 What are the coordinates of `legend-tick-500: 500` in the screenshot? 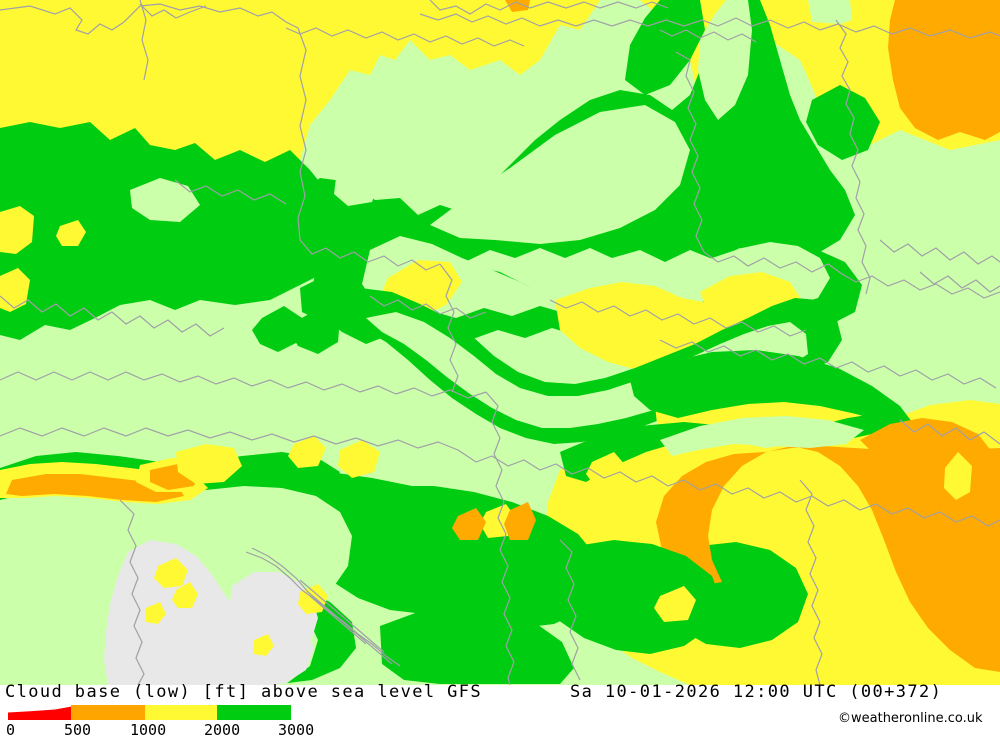 It's located at (78, 730).